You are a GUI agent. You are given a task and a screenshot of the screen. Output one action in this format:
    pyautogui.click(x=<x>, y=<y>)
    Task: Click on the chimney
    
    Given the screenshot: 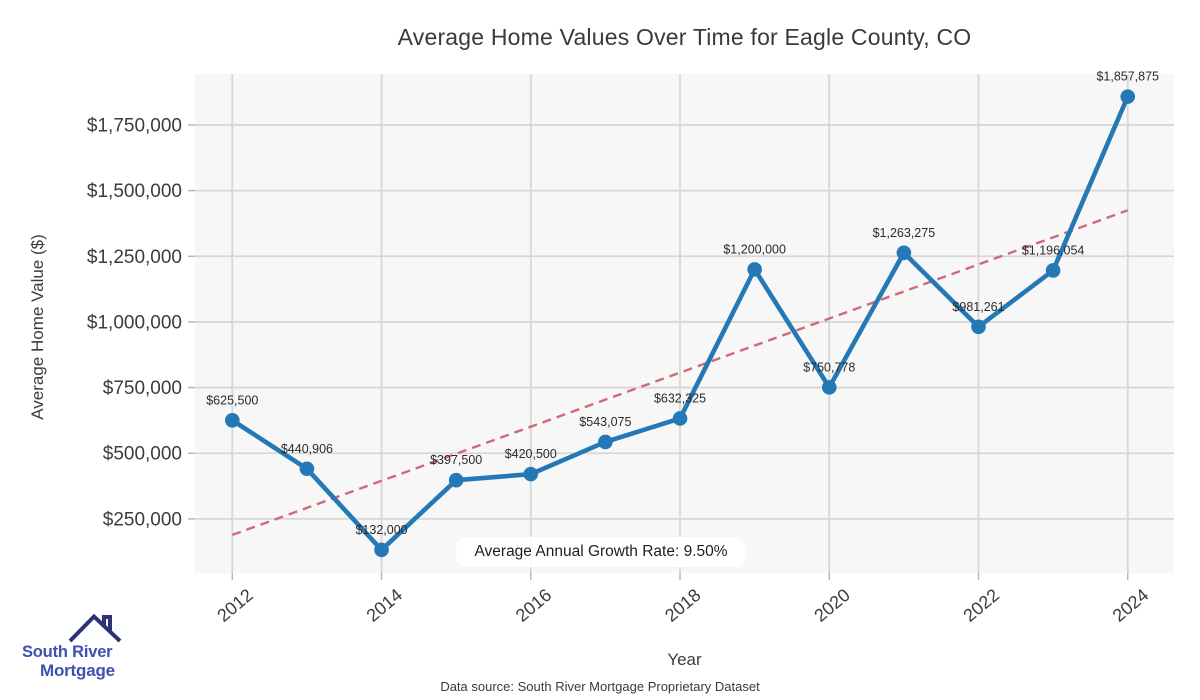 What is the action you would take?
    pyautogui.click(x=107, y=623)
    